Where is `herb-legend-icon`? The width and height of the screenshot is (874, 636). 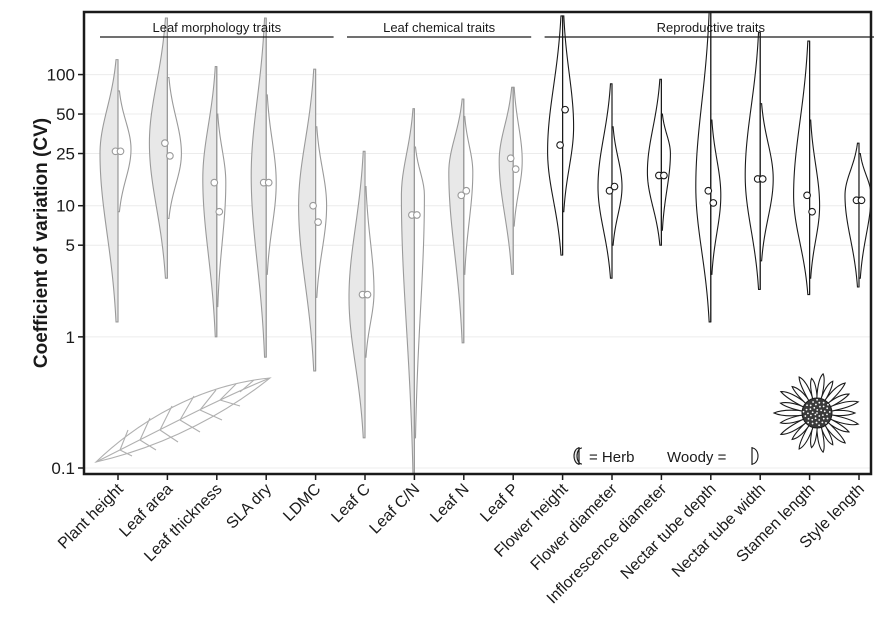 herb-legend-icon is located at coordinates (578, 456).